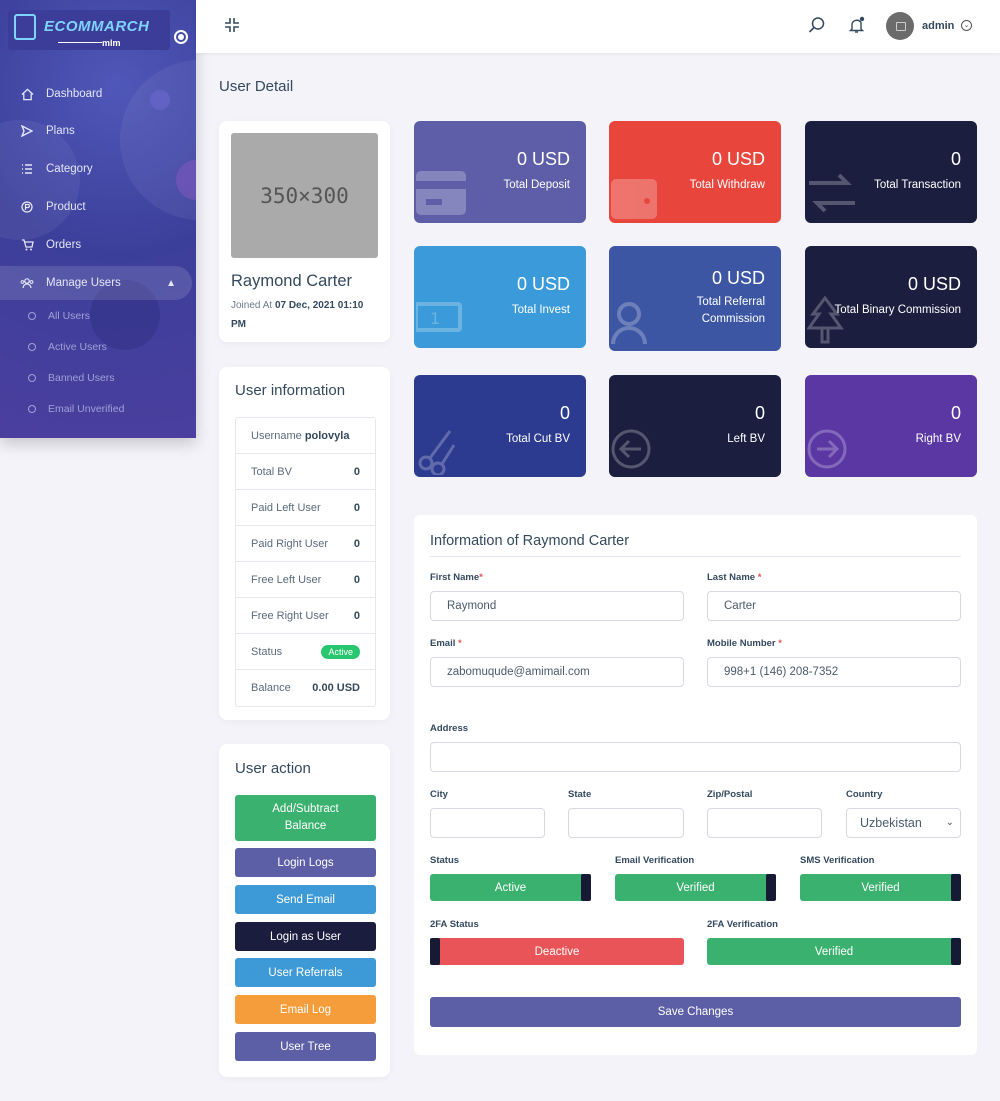  I want to click on search-icon, so click(817, 25).